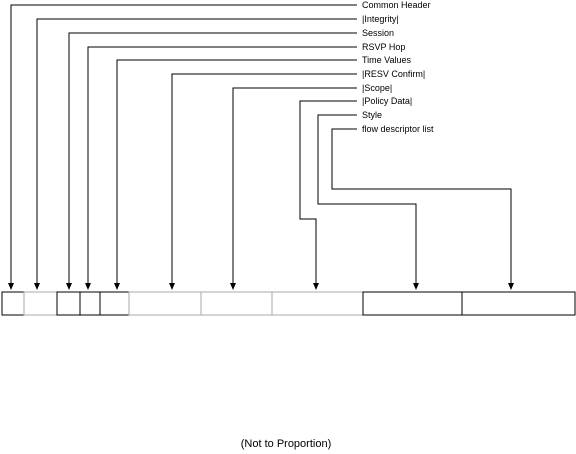 The image size is (576, 454). Describe the element at coordinates (372, 115) in the screenshot. I see `label-style: Style` at that location.